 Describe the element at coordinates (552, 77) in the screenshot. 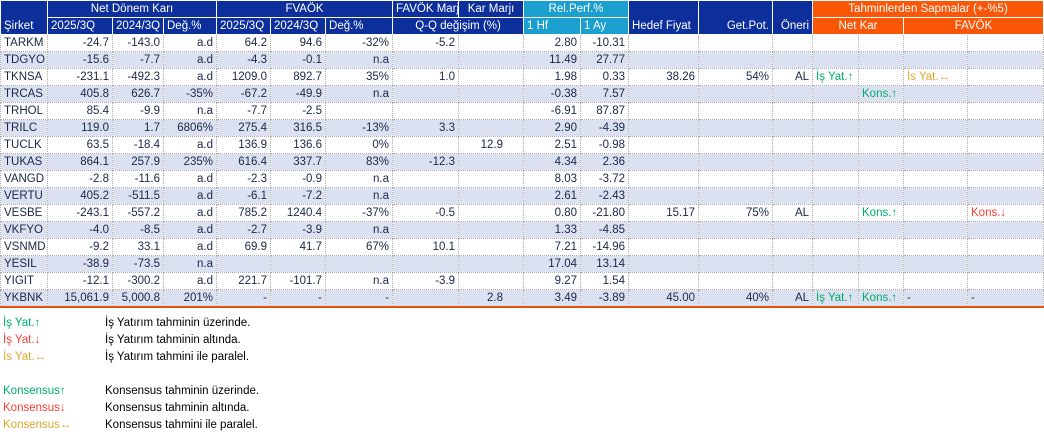

I see `cell-hf1: 1.98` at that location.